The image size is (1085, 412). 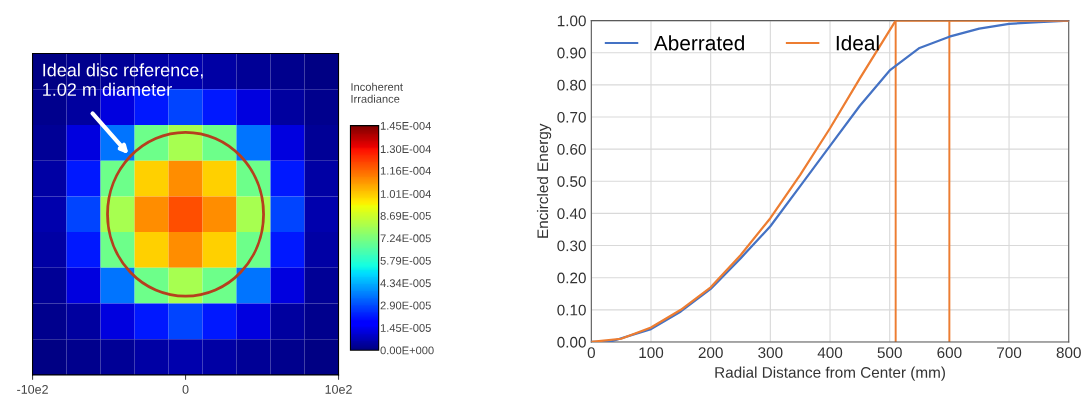 What do you see at coordinates (405, 215) in the screenshot?
I see `color-bar-label: 8.69E-005` at bounding box center [405, 215].